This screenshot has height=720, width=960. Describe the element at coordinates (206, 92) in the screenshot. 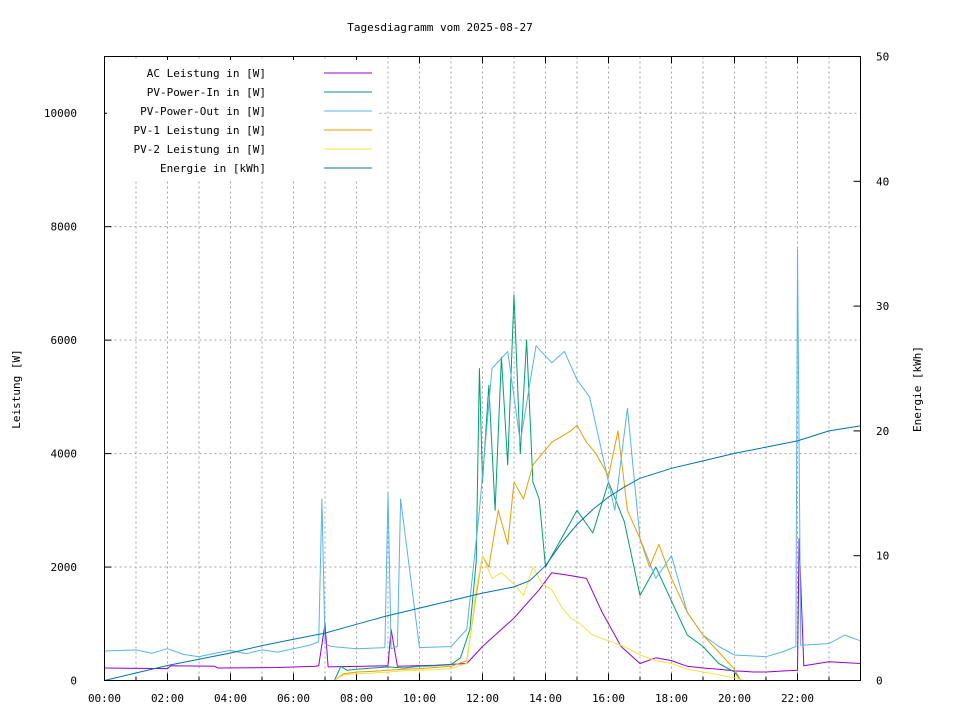

I see `legend-entry-label: PV-Power-In in [W]` at that location.